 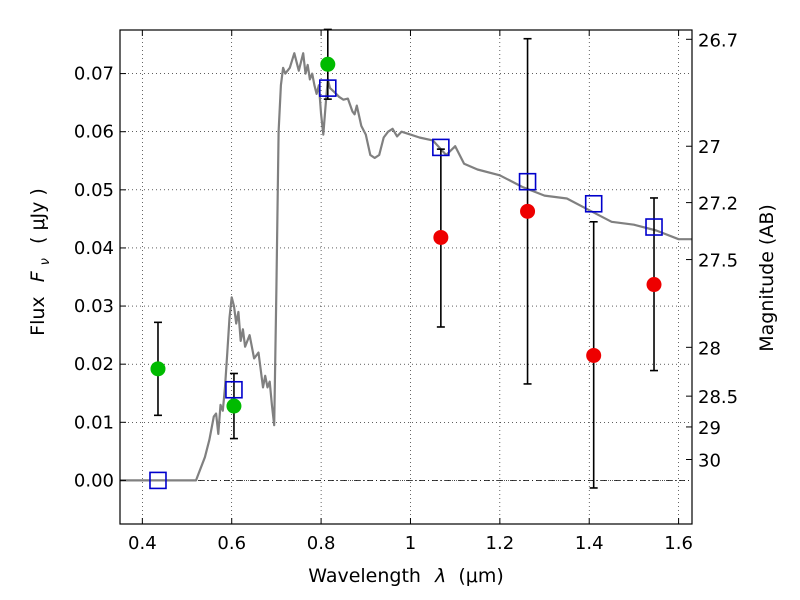 What do you see at coordinates (709, 147) in the screenshot?
I see `mag-tick-label: 27` at bounding box center [709, 147].